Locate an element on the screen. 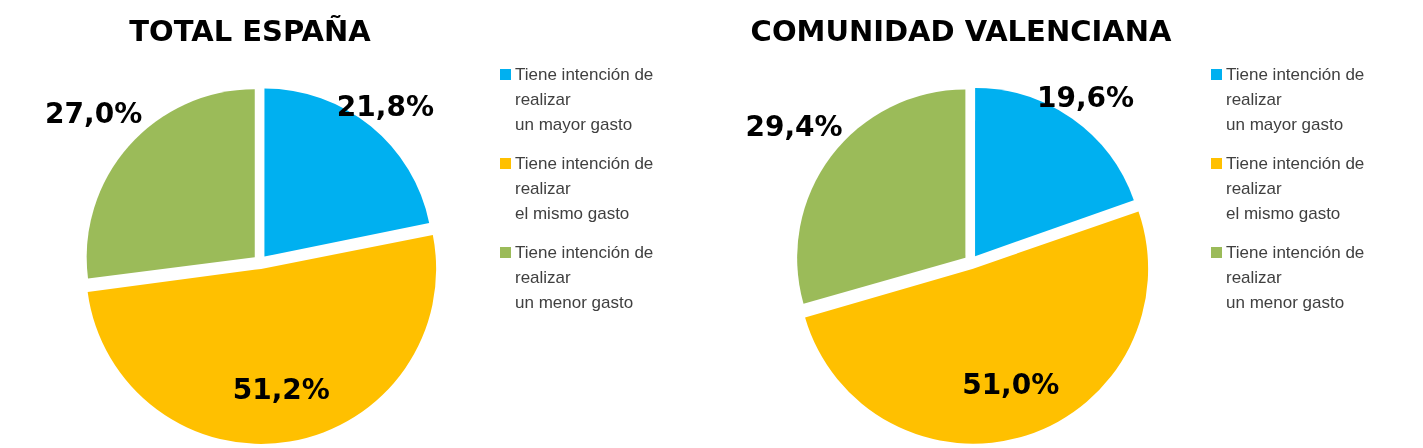 The height and width of the screenshot is (448, 1423). data-label: 21,8% is located at coordinates (385, 106).